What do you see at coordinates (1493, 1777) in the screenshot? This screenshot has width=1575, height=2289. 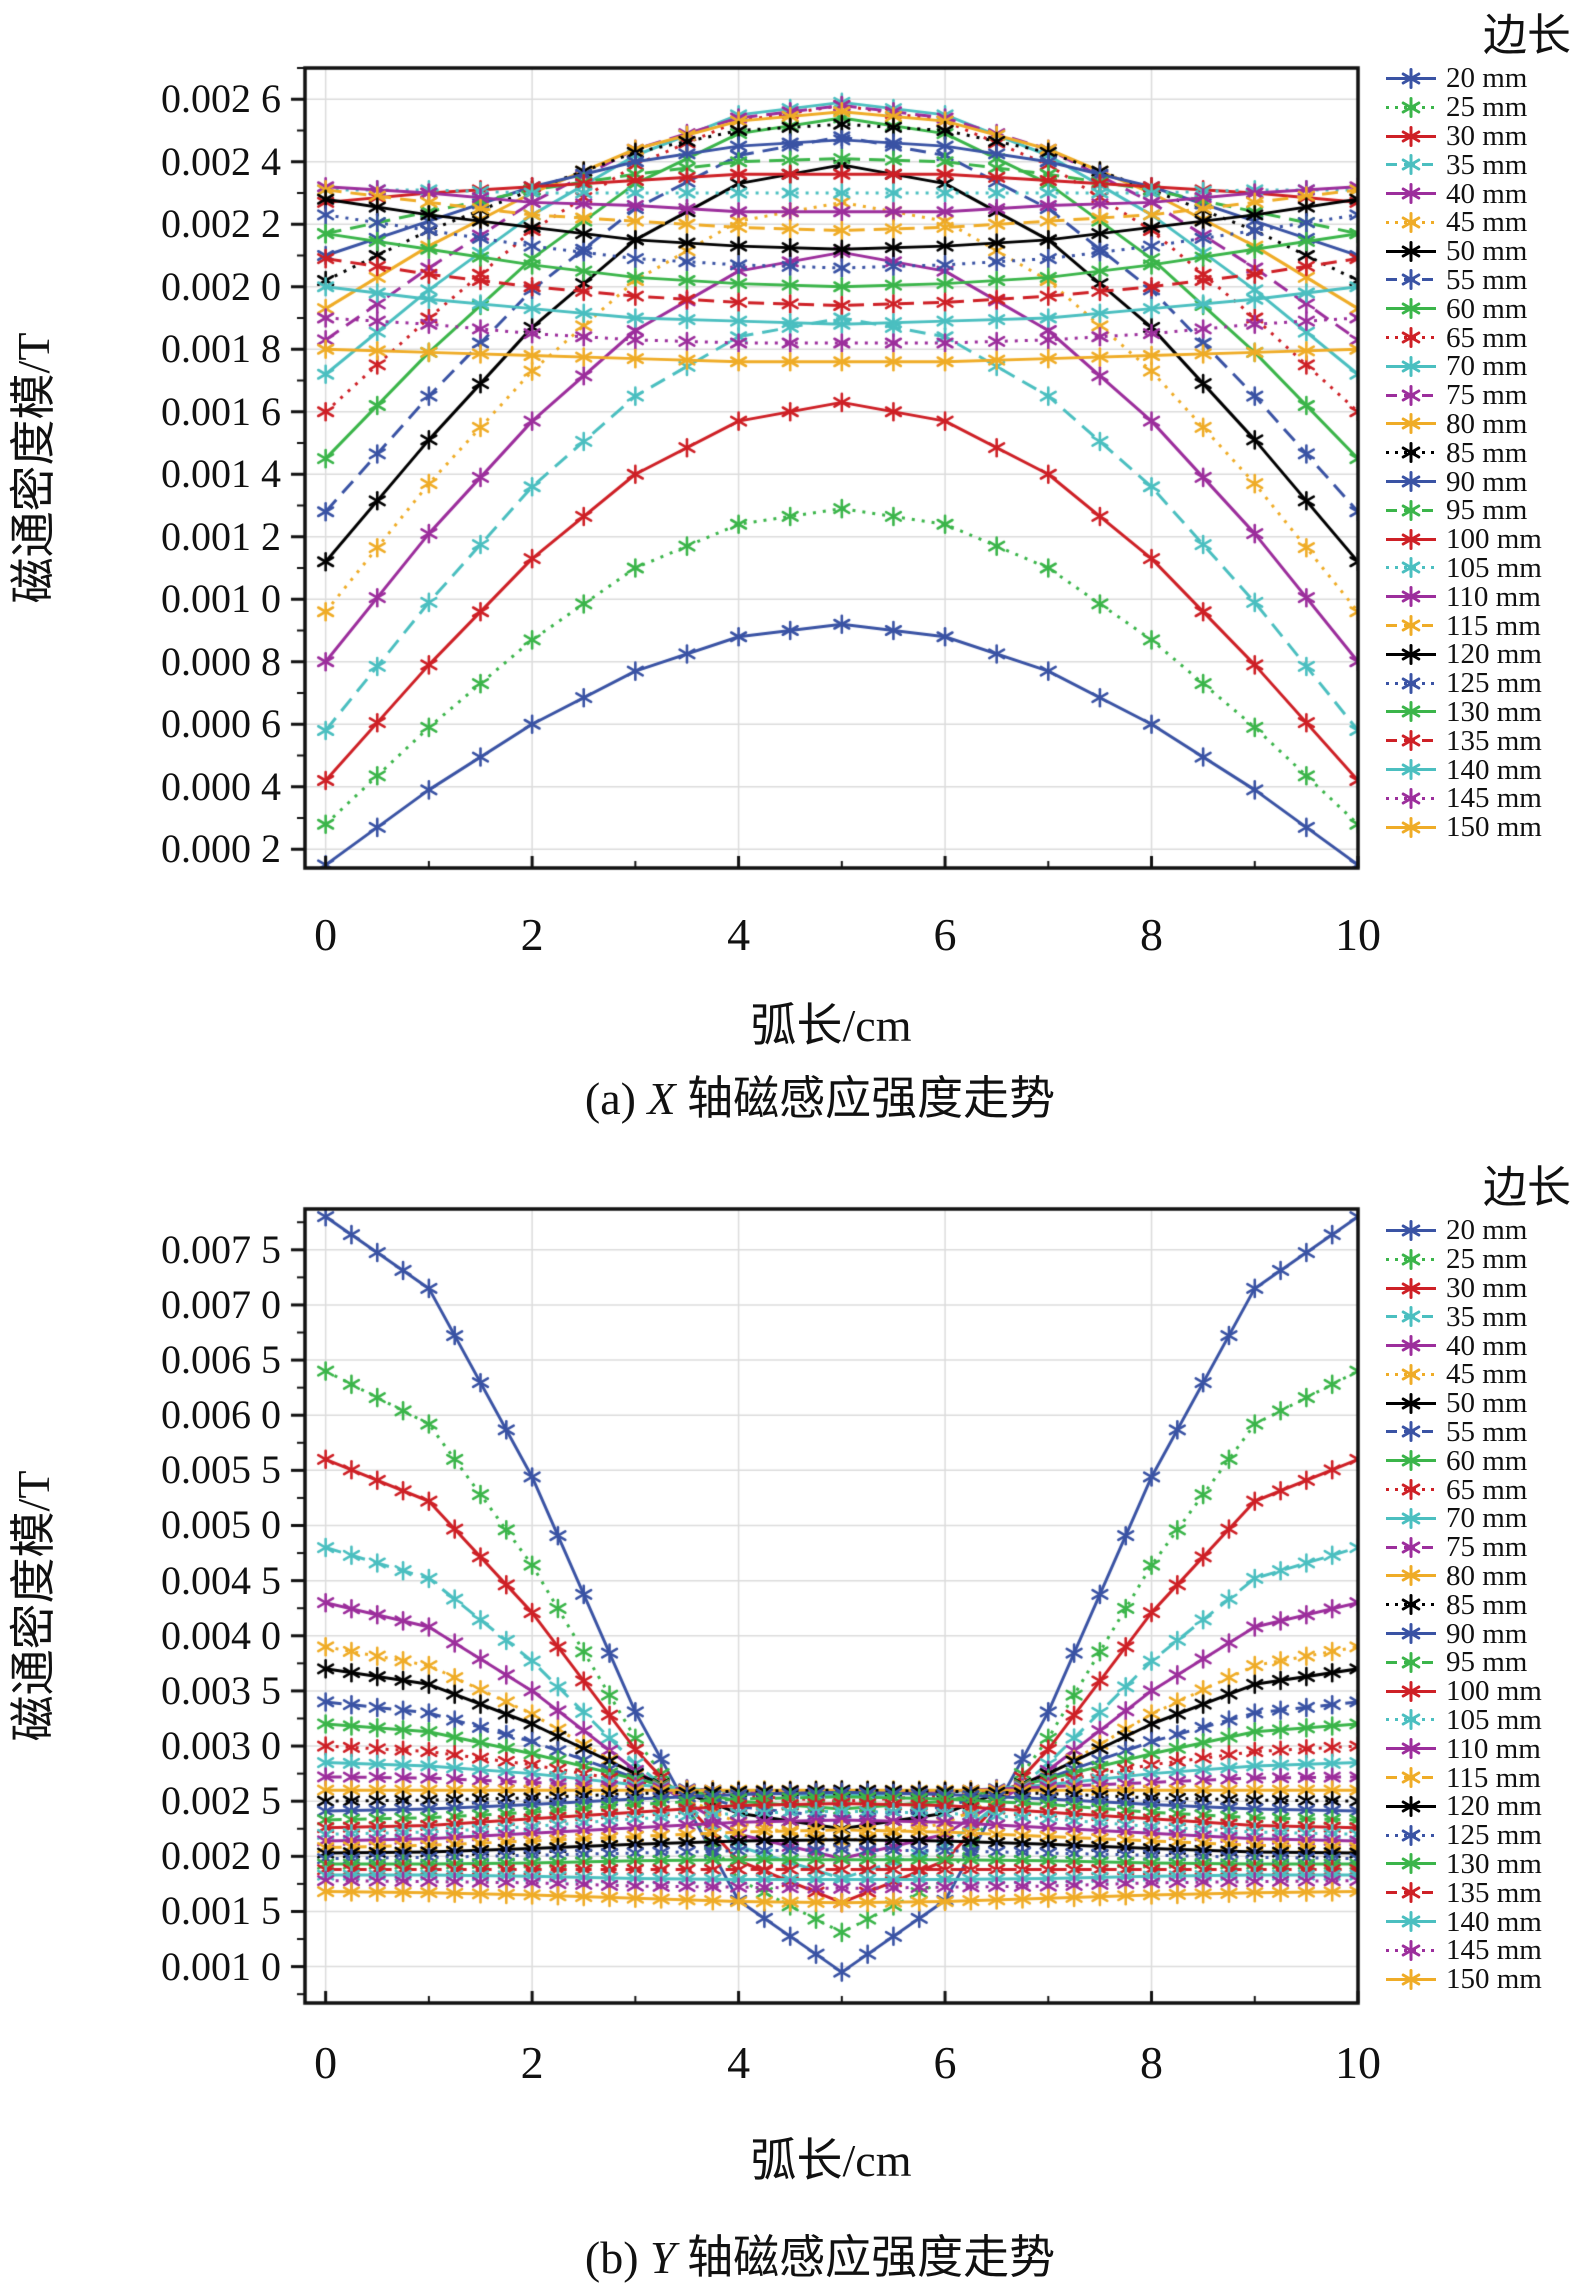 I see `legend-entry-label: 115 mm` at bounding box center [1493, 1777].